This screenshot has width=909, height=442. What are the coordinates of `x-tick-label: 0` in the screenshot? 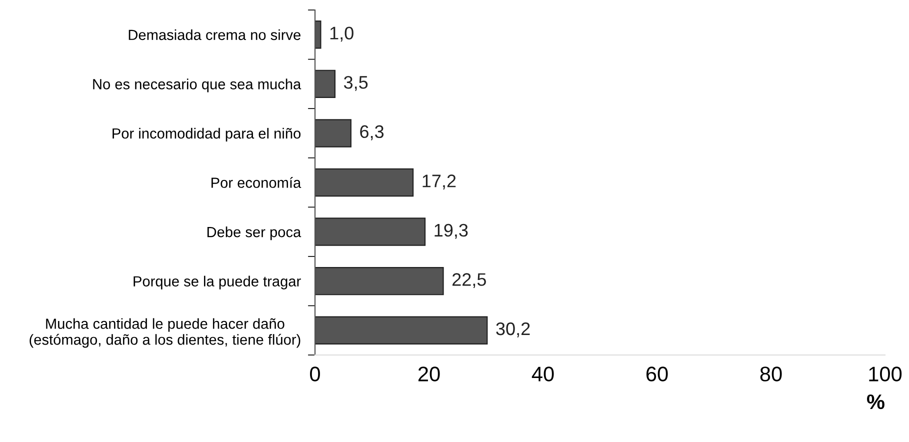 It's located at (315, 374).